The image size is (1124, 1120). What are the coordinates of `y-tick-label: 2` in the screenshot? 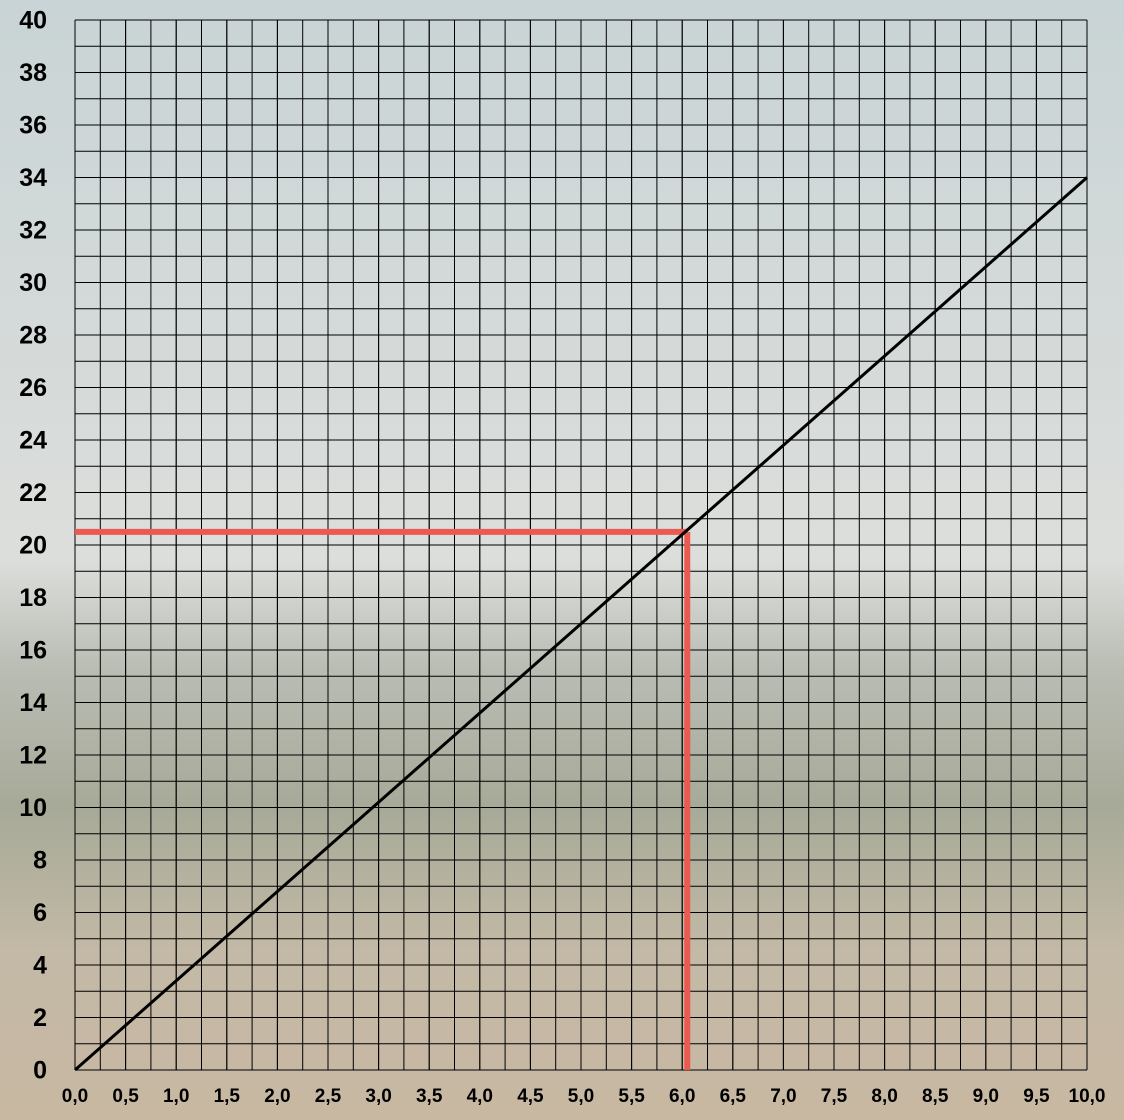 It's located at (40, 1018).